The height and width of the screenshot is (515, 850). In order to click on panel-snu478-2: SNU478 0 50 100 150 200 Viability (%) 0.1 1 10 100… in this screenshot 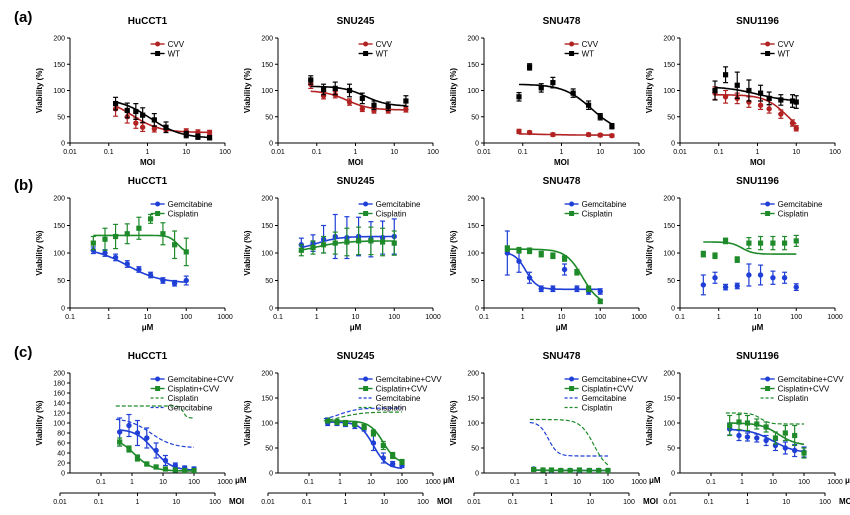, I will do `click(548, 254)`.